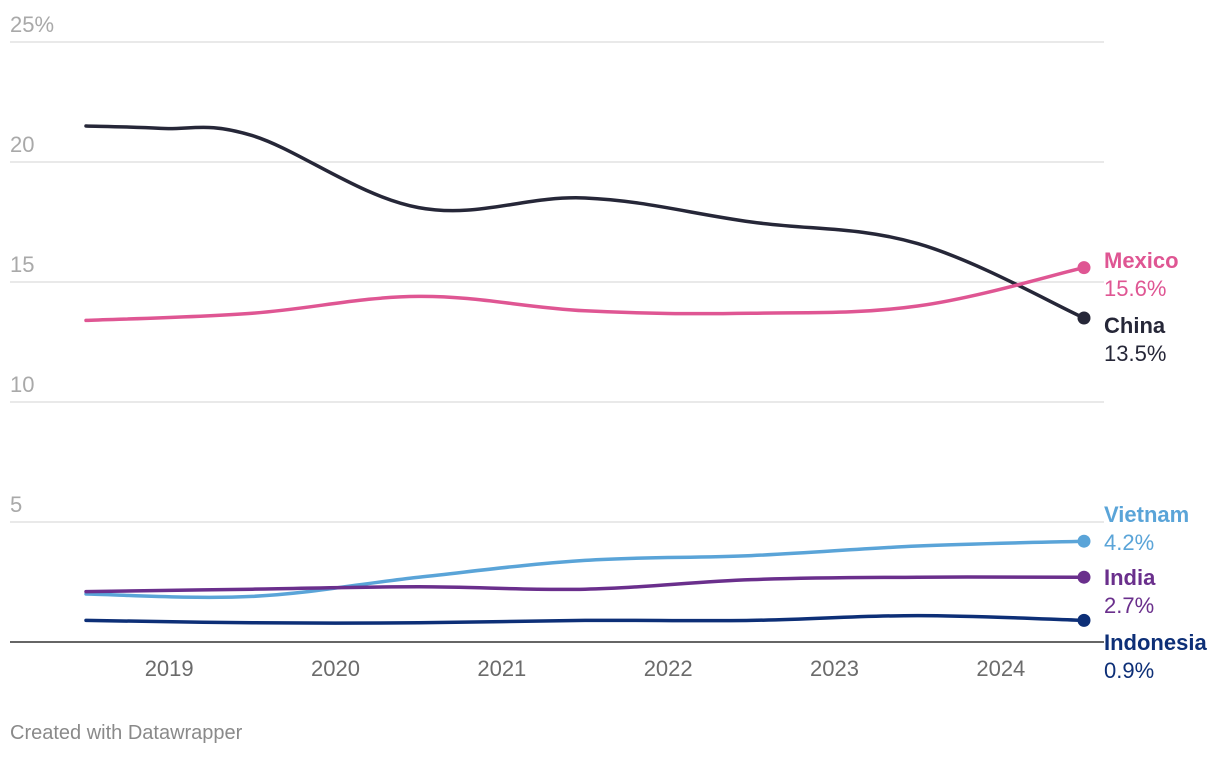  I want to click on endpoint-indonesia, so click(1084, 620).